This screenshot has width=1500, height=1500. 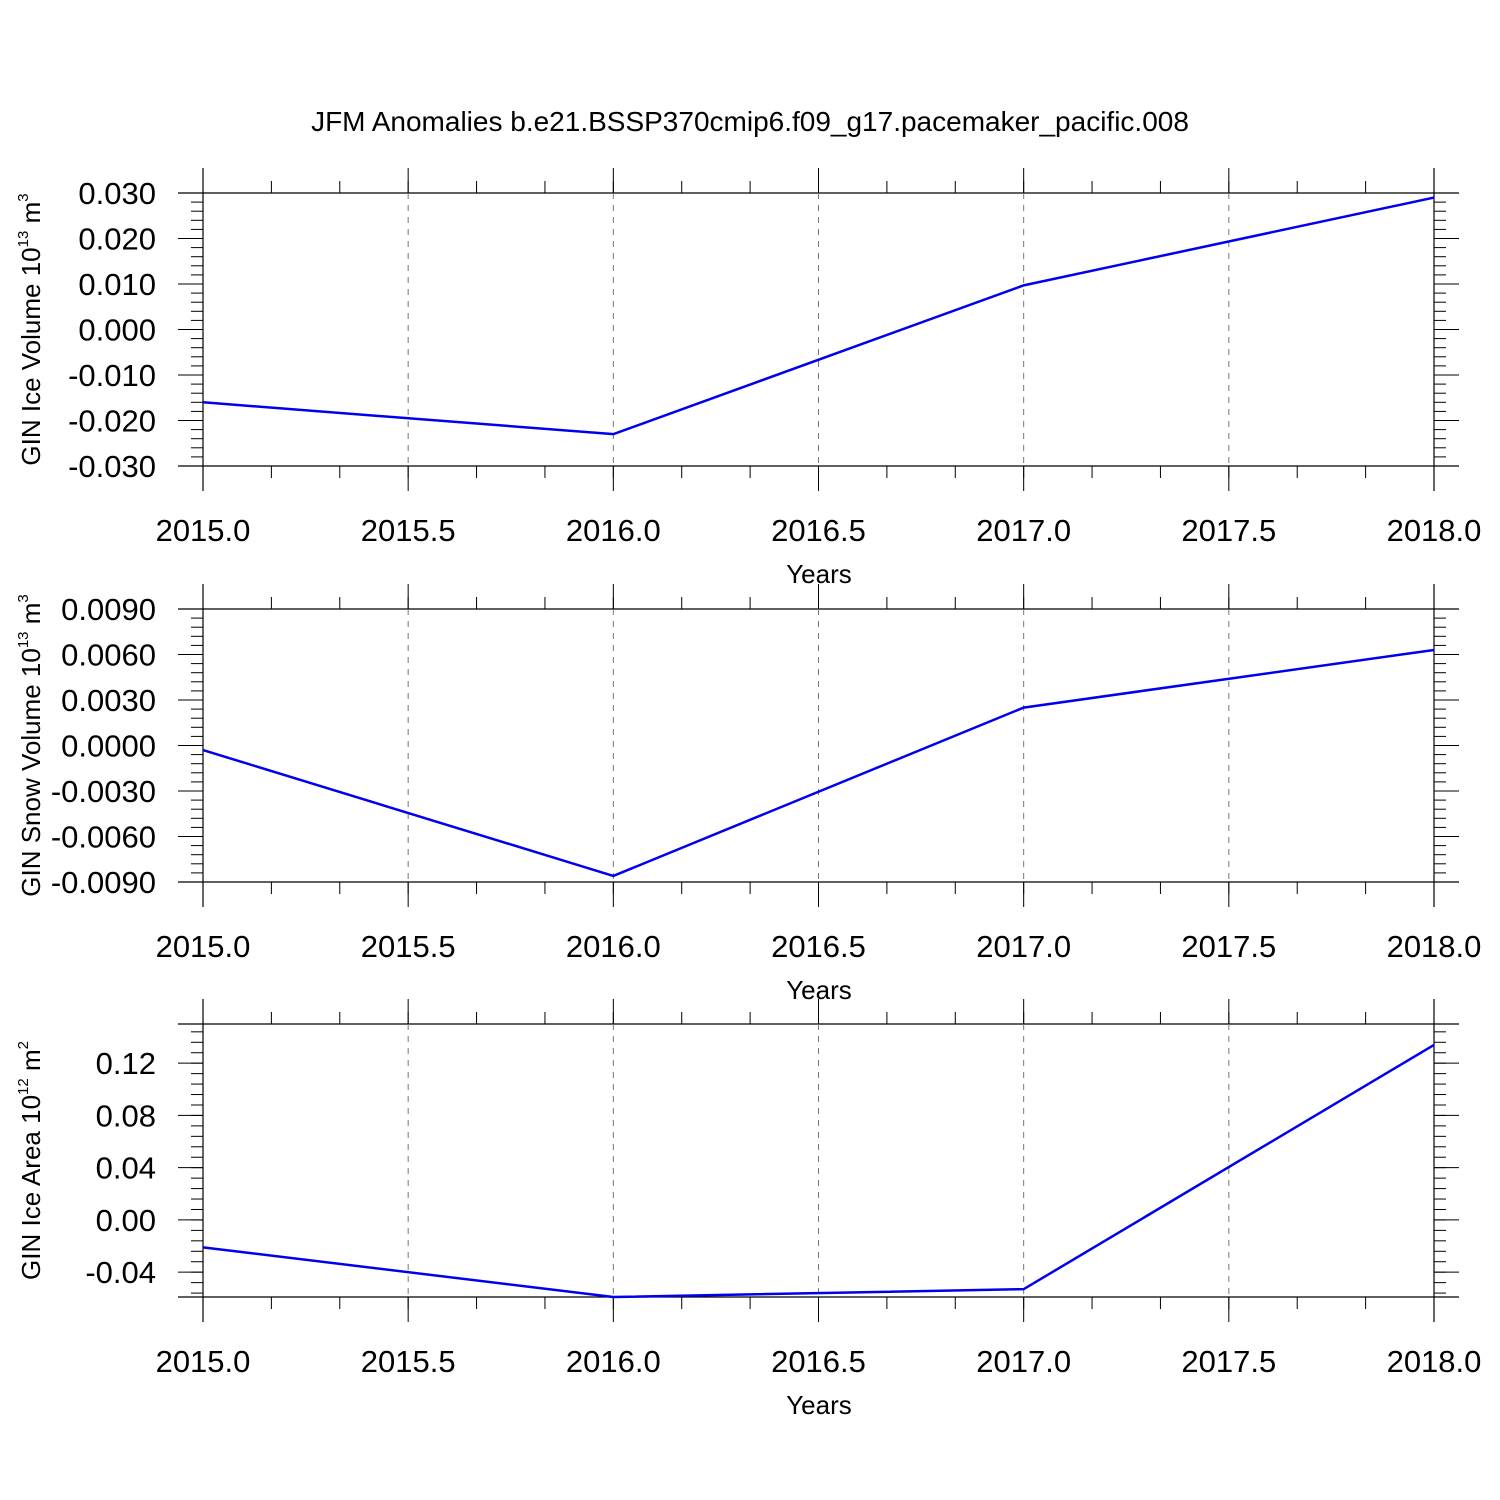 I want to click on y-tick-label: 0.0090, so click(x=108, y=609).